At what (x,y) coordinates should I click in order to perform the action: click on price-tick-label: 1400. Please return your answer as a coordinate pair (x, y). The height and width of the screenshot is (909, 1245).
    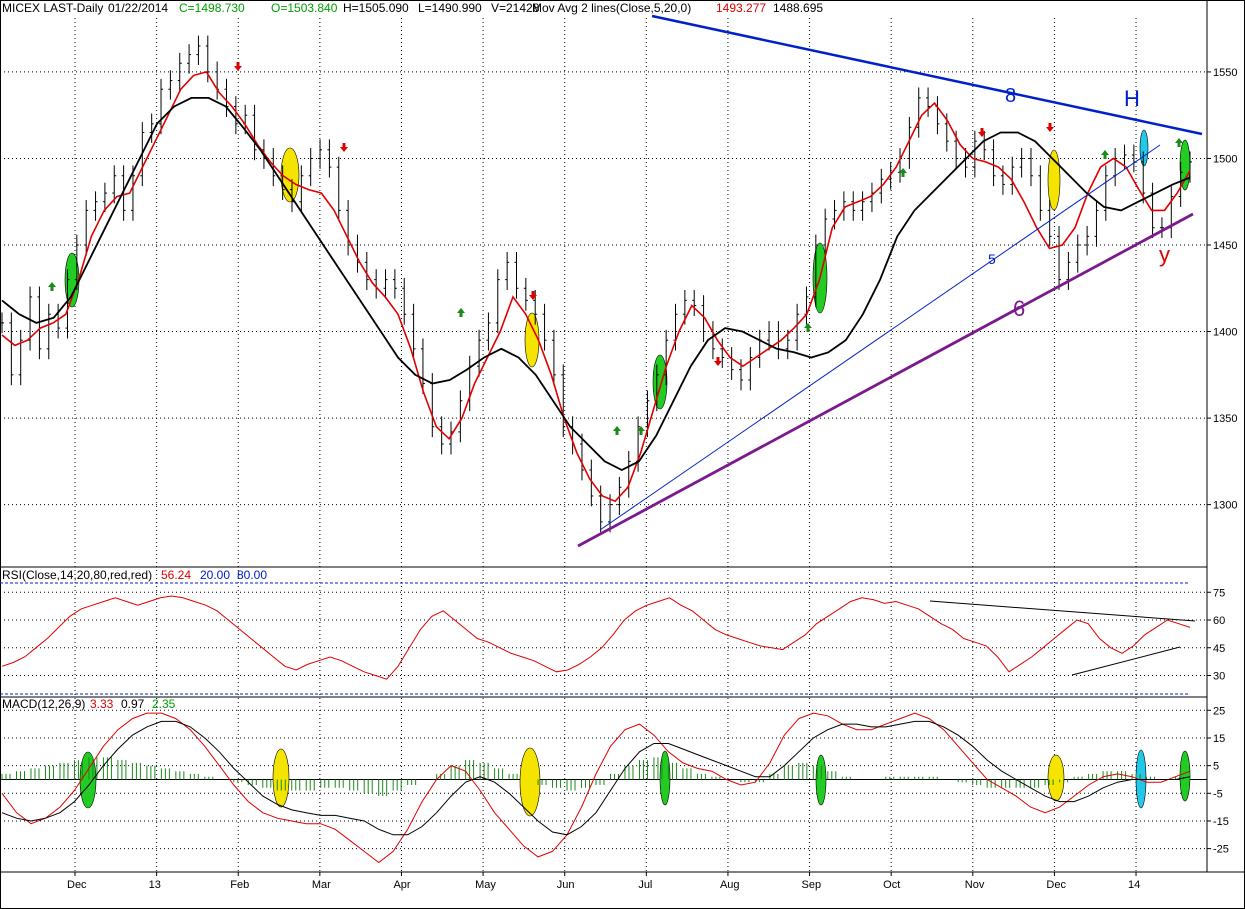
    Looking at the image, I should click on (1225, 333).